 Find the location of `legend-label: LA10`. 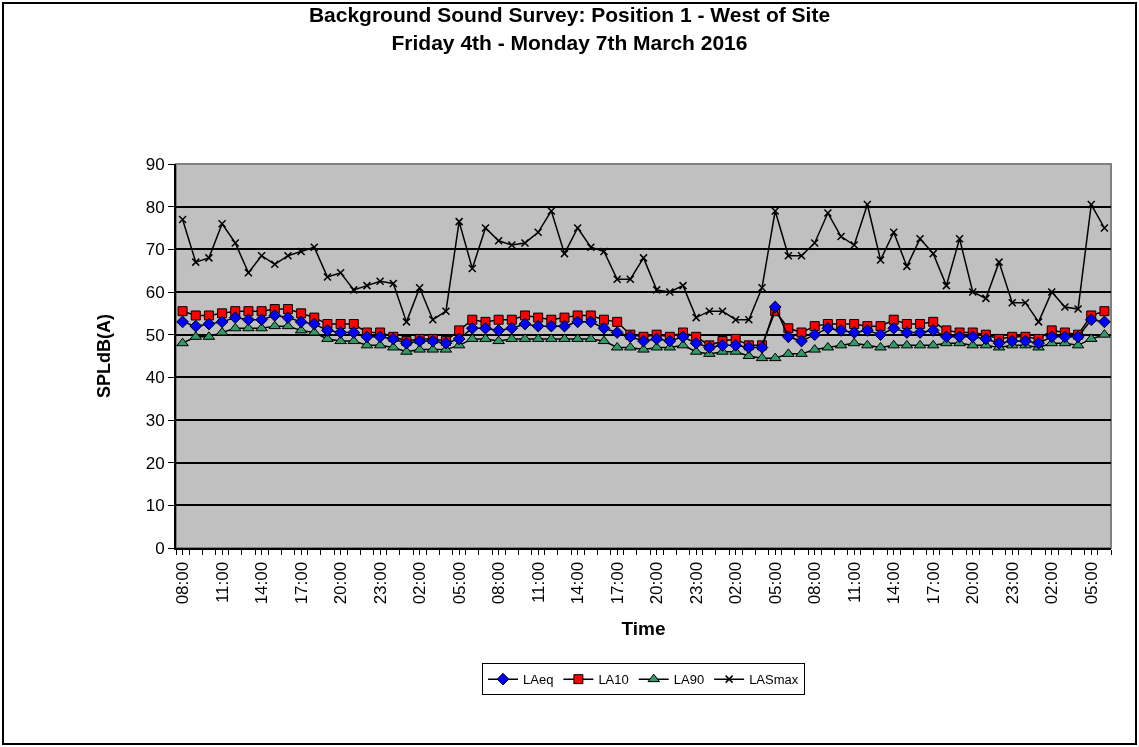

legend-label: LA10 is located at coordinates (613, 680).